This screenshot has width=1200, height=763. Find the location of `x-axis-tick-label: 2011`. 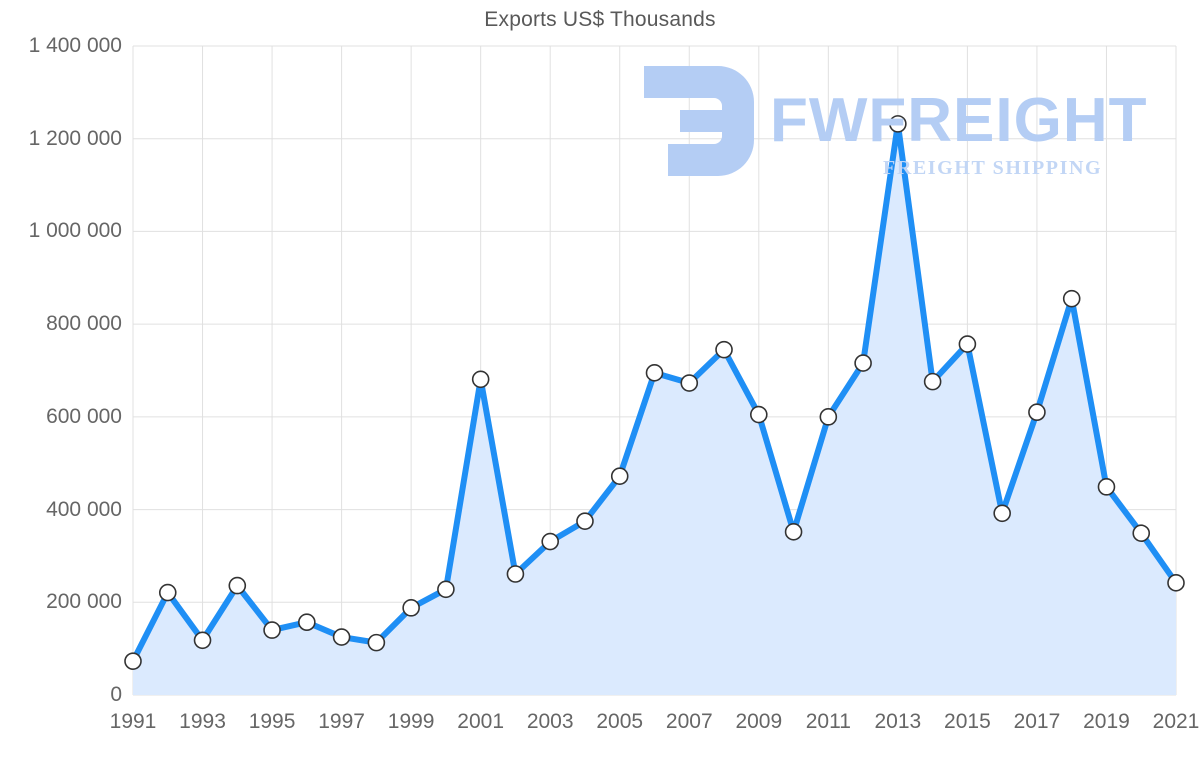

x-axis-tick-label: 2011 is located at coordinates (828, 721).